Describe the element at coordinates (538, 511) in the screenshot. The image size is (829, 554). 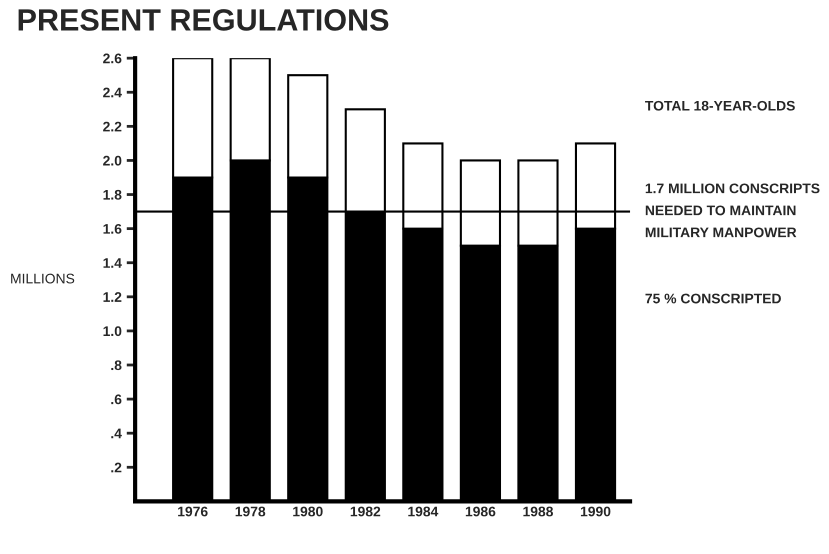
I see `x-tick-label: 1988` at that location.